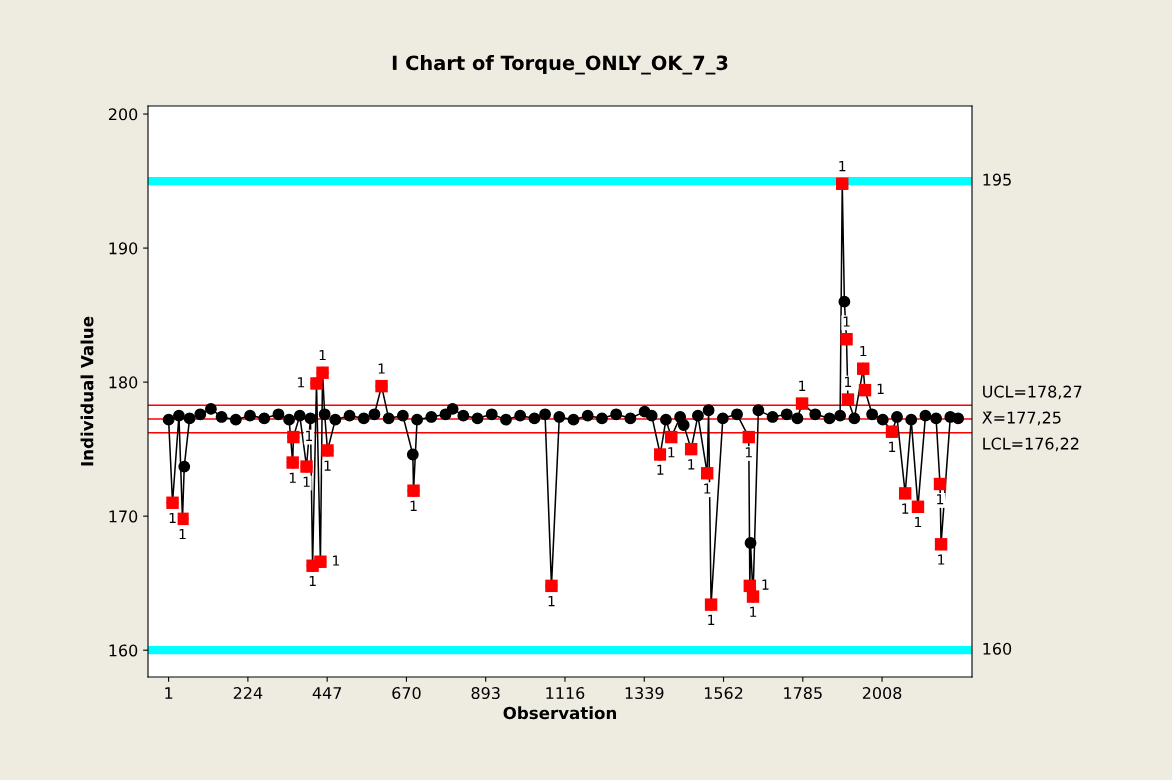  I want to click on x-tick-label: 1562, so click(723, 693).